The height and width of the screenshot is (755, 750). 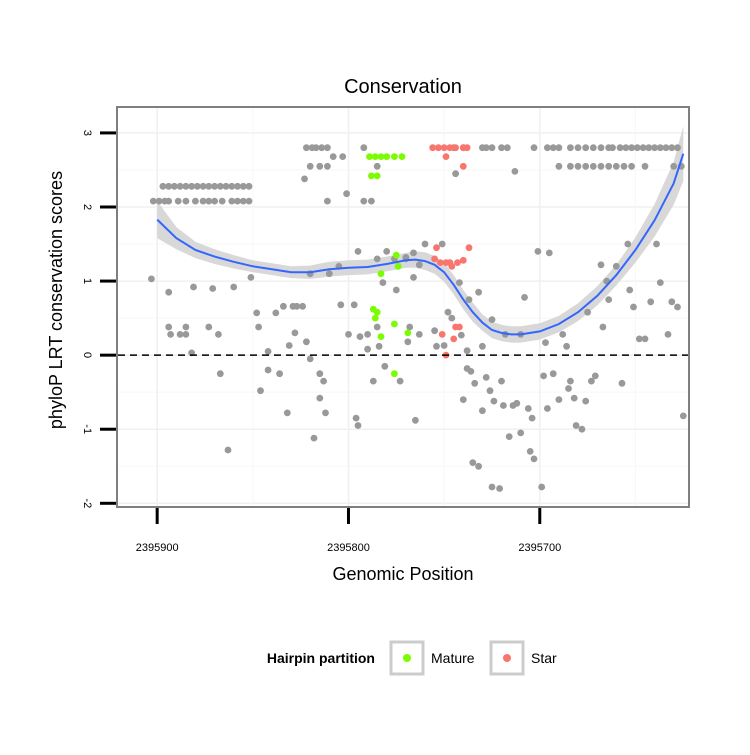 What do you see at coordinates (407, 658) in the screenshot?
I see `legend-swatch-mature` at bounding box center [407, 658].